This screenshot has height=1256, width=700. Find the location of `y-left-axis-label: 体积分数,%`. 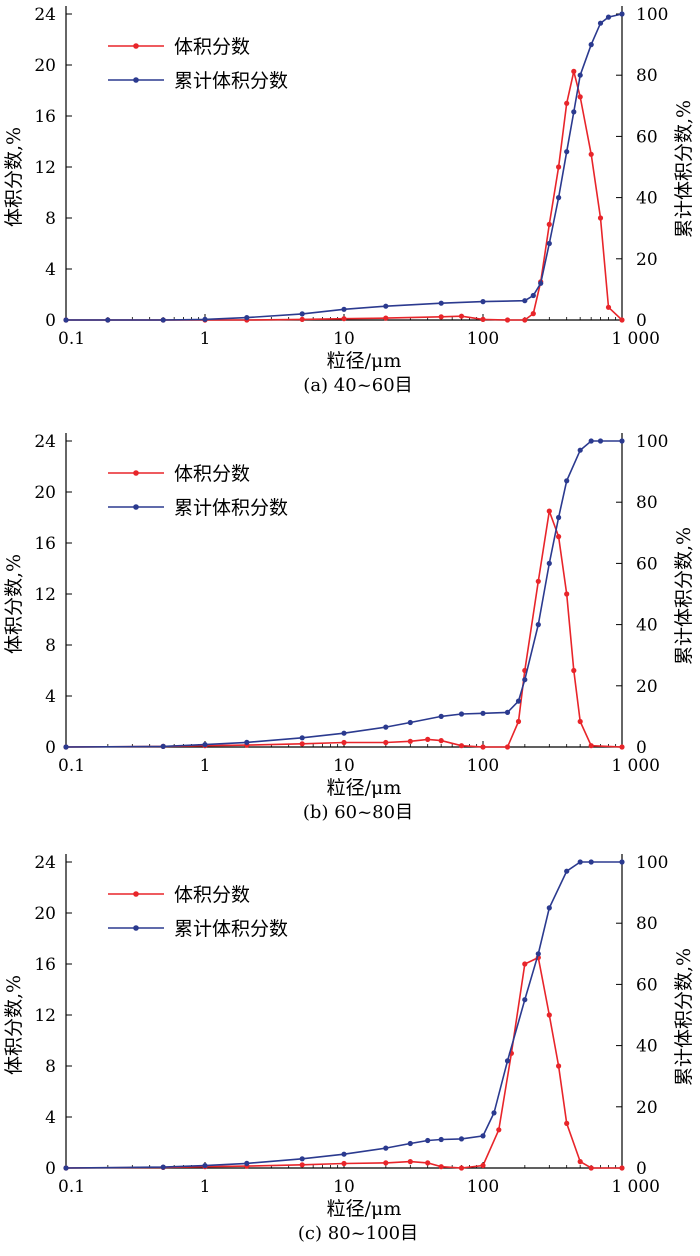

y-left-axis-label: 体积分数,% is located at coordinates (14, 177).